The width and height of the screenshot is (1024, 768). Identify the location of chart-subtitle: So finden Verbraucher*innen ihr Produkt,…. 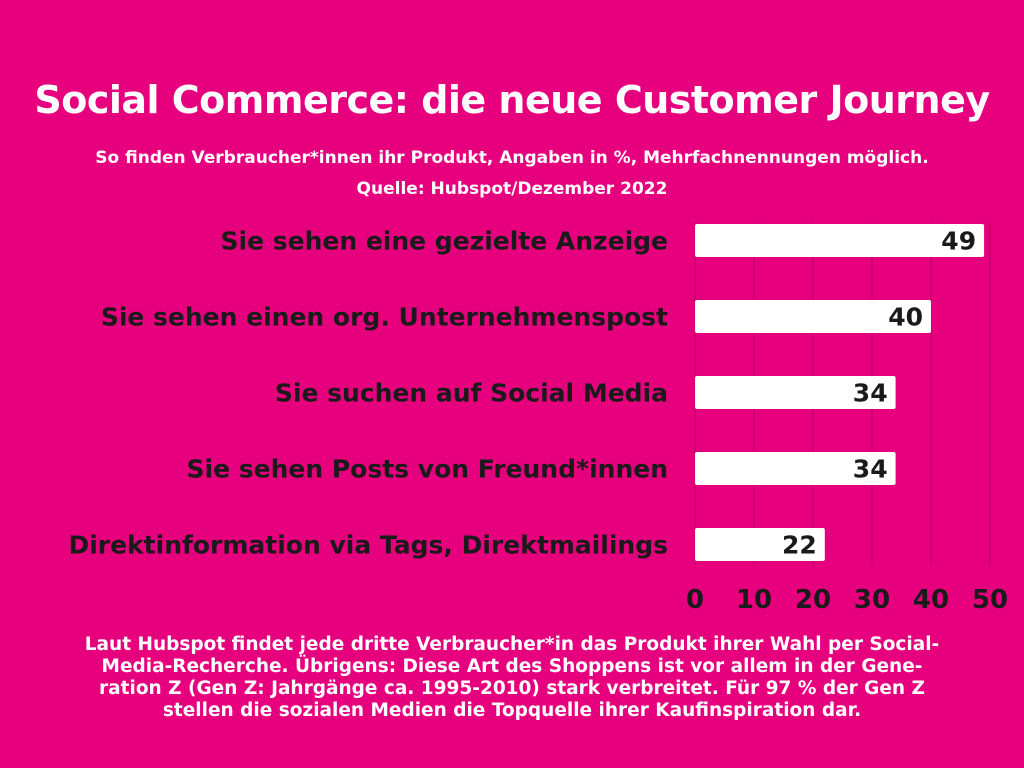
(512, 158).